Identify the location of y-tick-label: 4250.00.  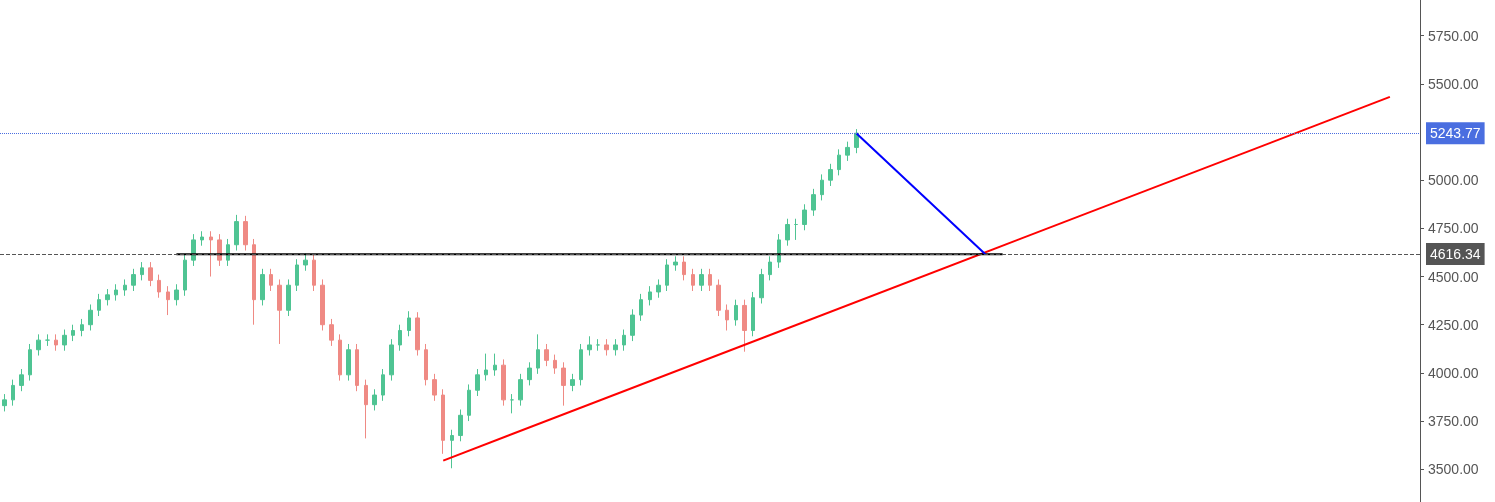
(1453, 324).